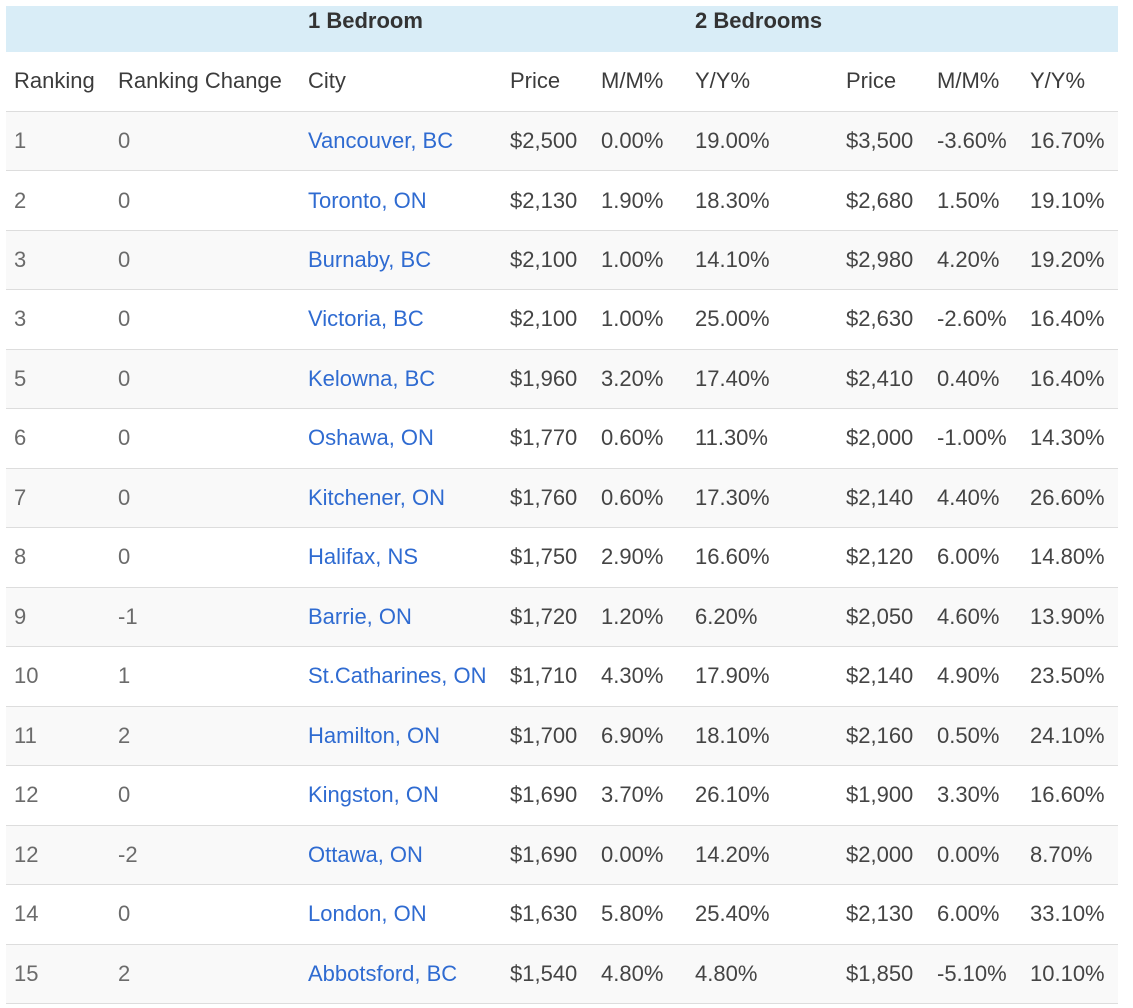 This screenshot has height=1008, width=1133. I want to click on one-bedroom-mm-cell: 1.00%, so click(632, 319).